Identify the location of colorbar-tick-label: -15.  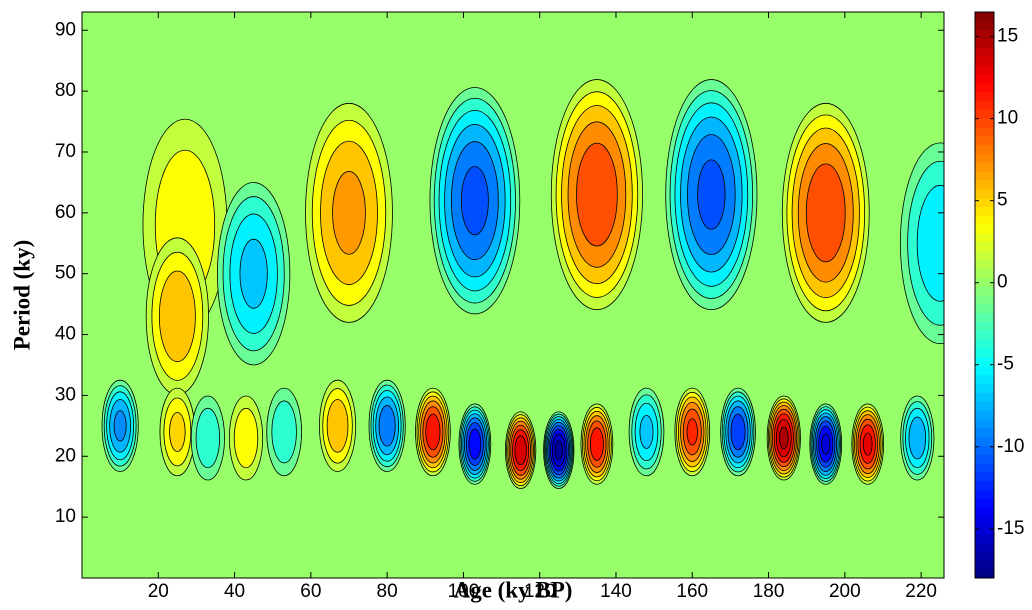
(1010, 528).